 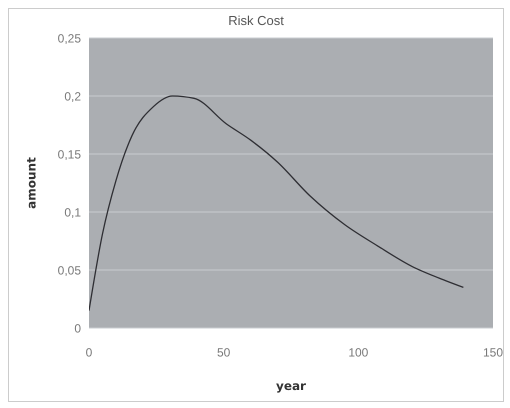 What do you see at coordinates (70, 154) in the screenshot?
I see `y-tick-label: 0,15` at bounding box center [70, 154].